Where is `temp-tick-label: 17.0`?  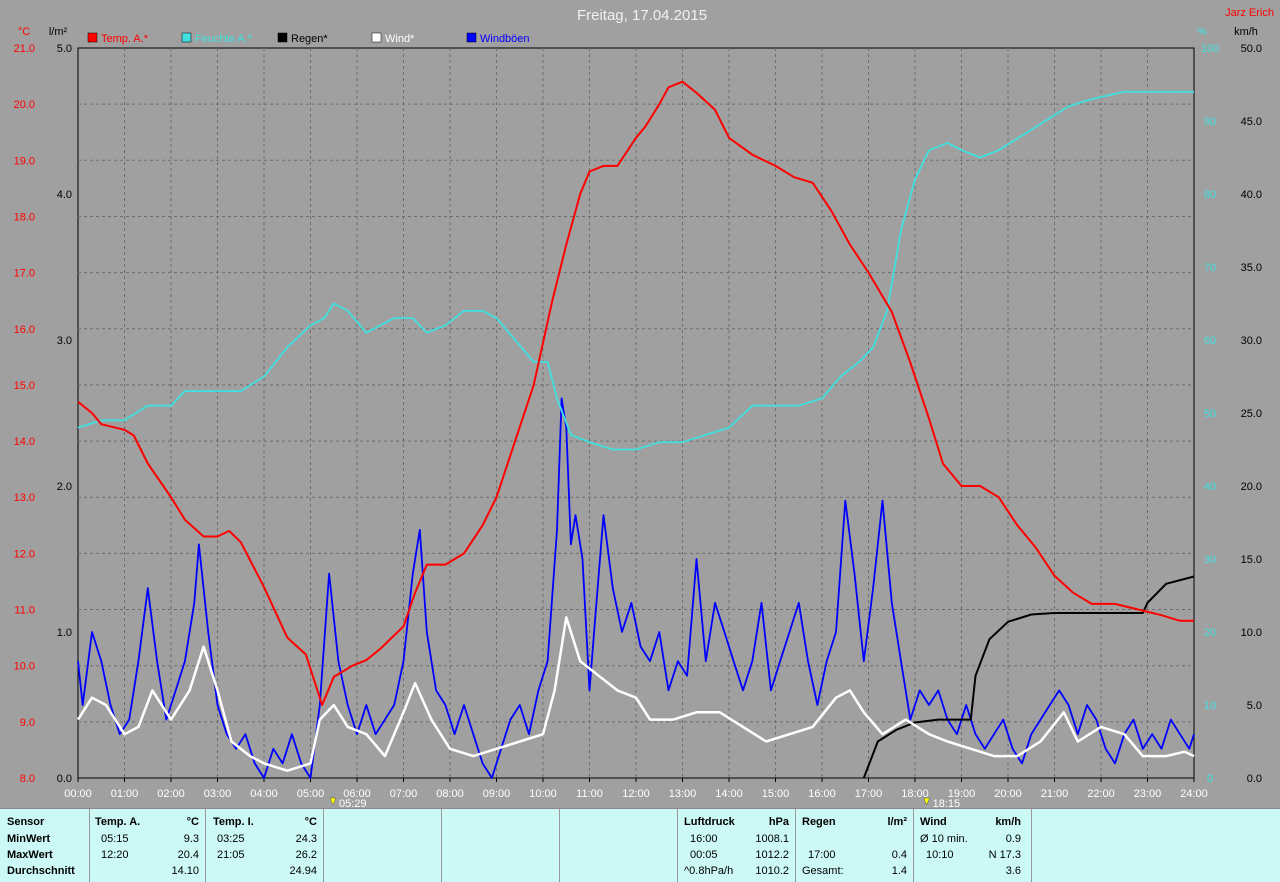
temp-tick-label: 17.0 is located at coordinates (24, 274).